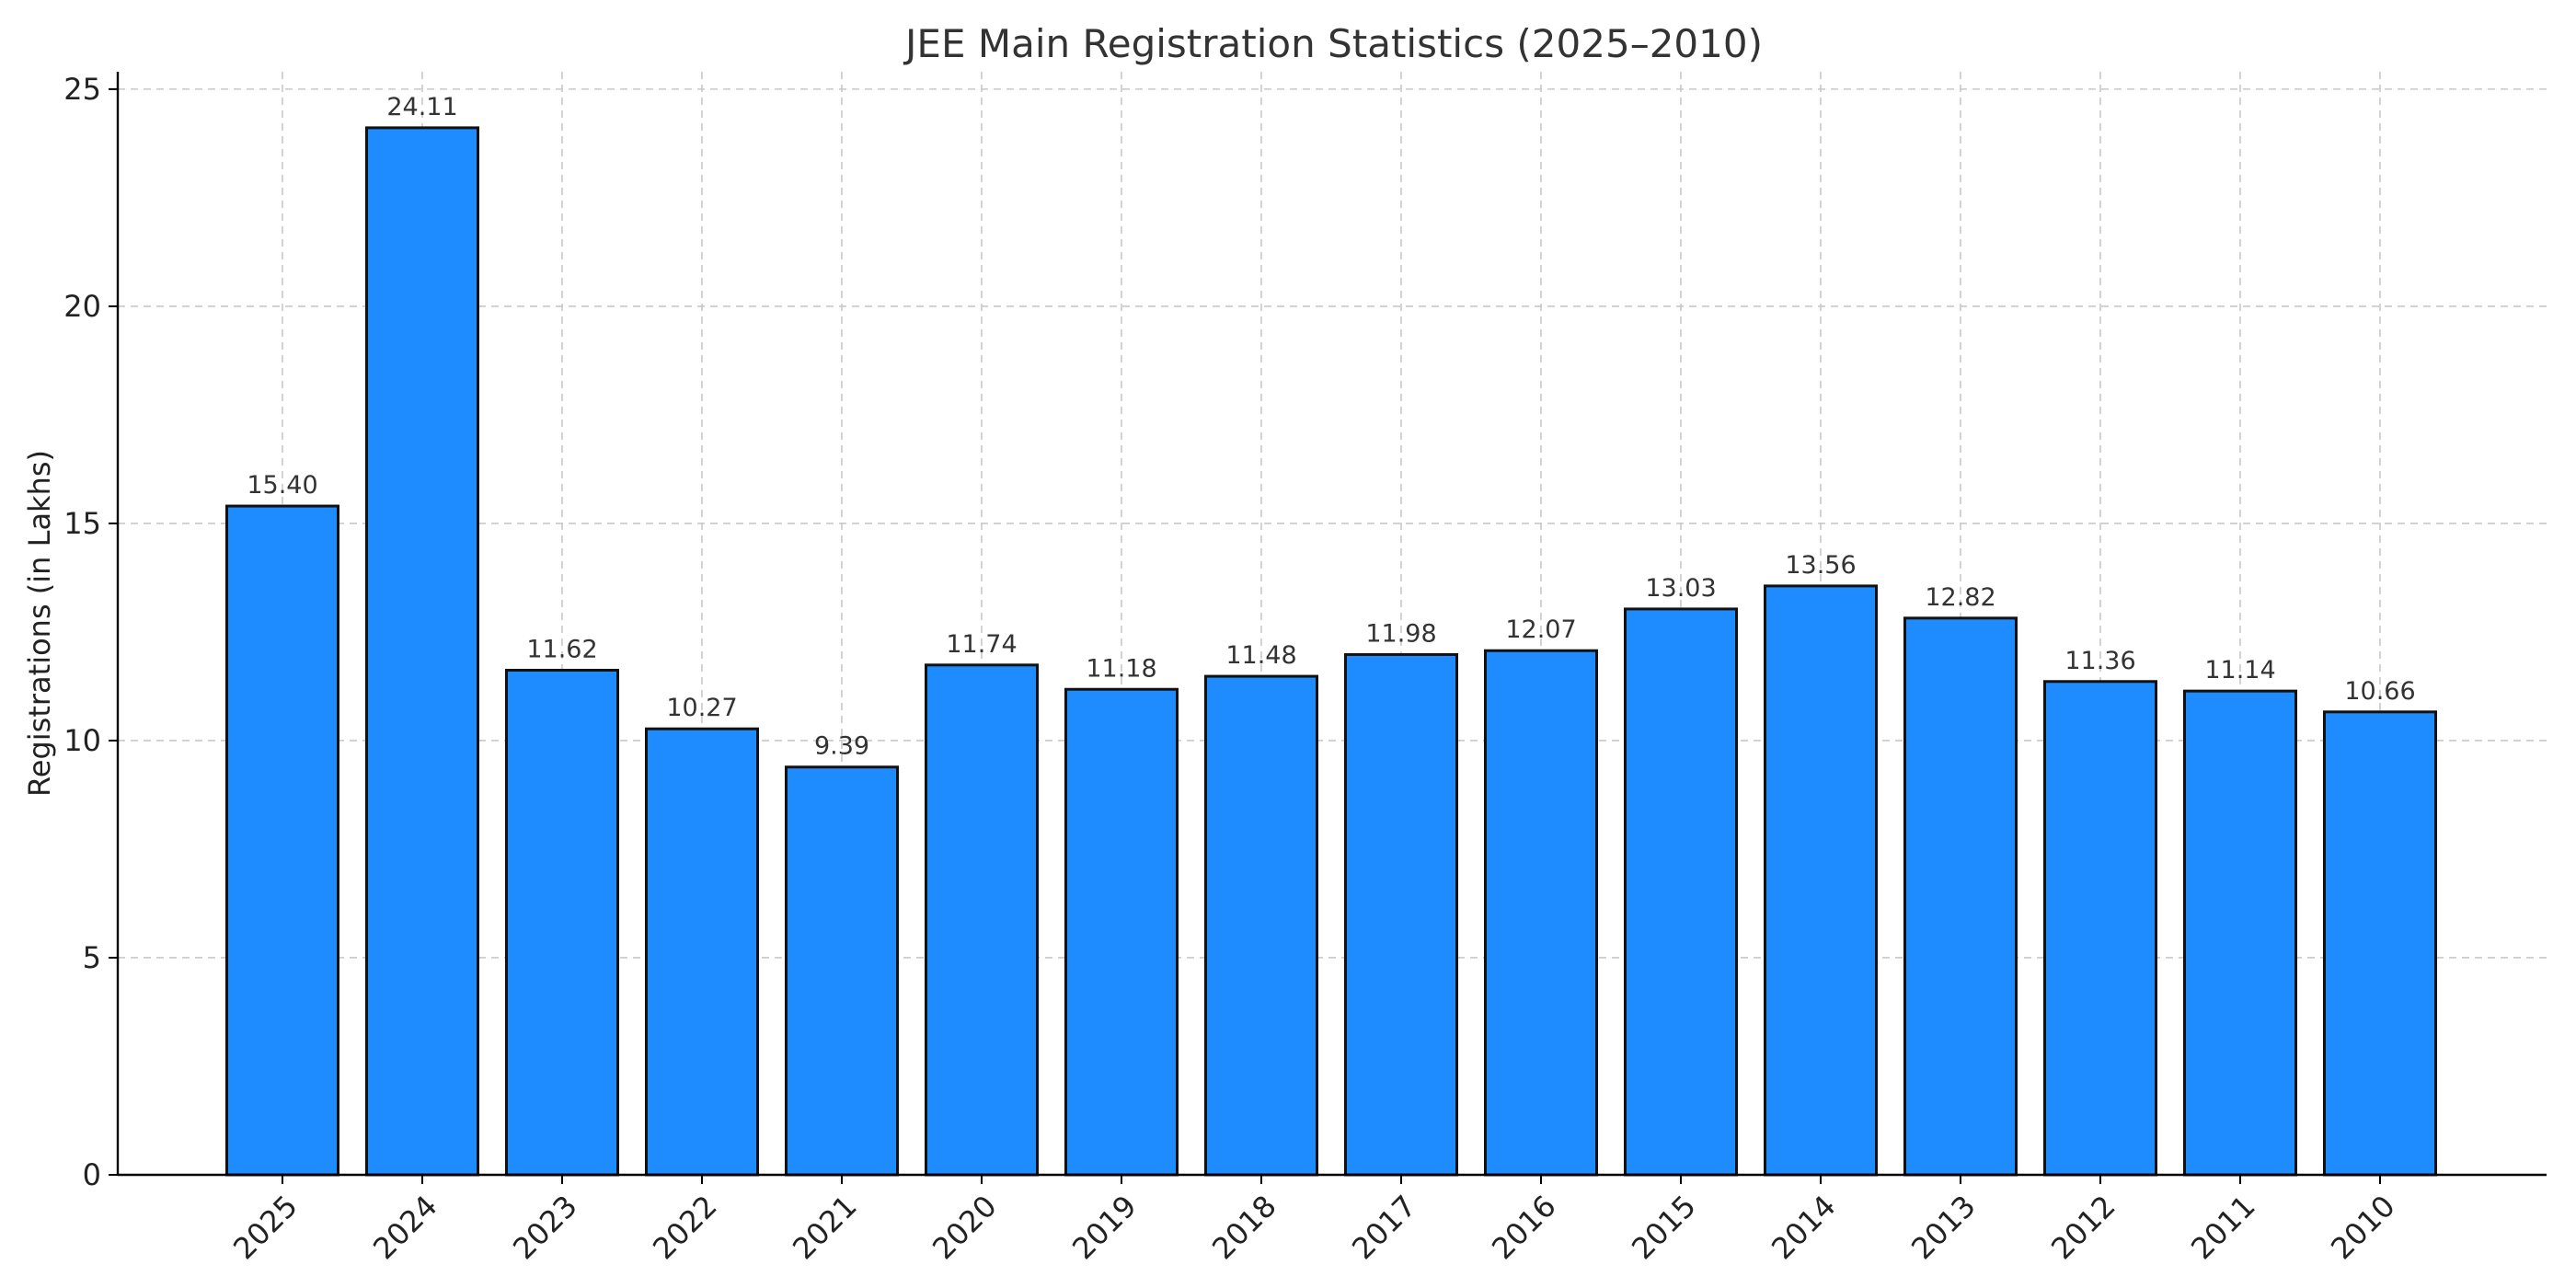 This screenshot has width=2576, height=1288. What do you see at coordinates (2083, 1227) in the screenshot?
I see `x-tick-label-2012: 2012` at bounding box center [2083, 1227].